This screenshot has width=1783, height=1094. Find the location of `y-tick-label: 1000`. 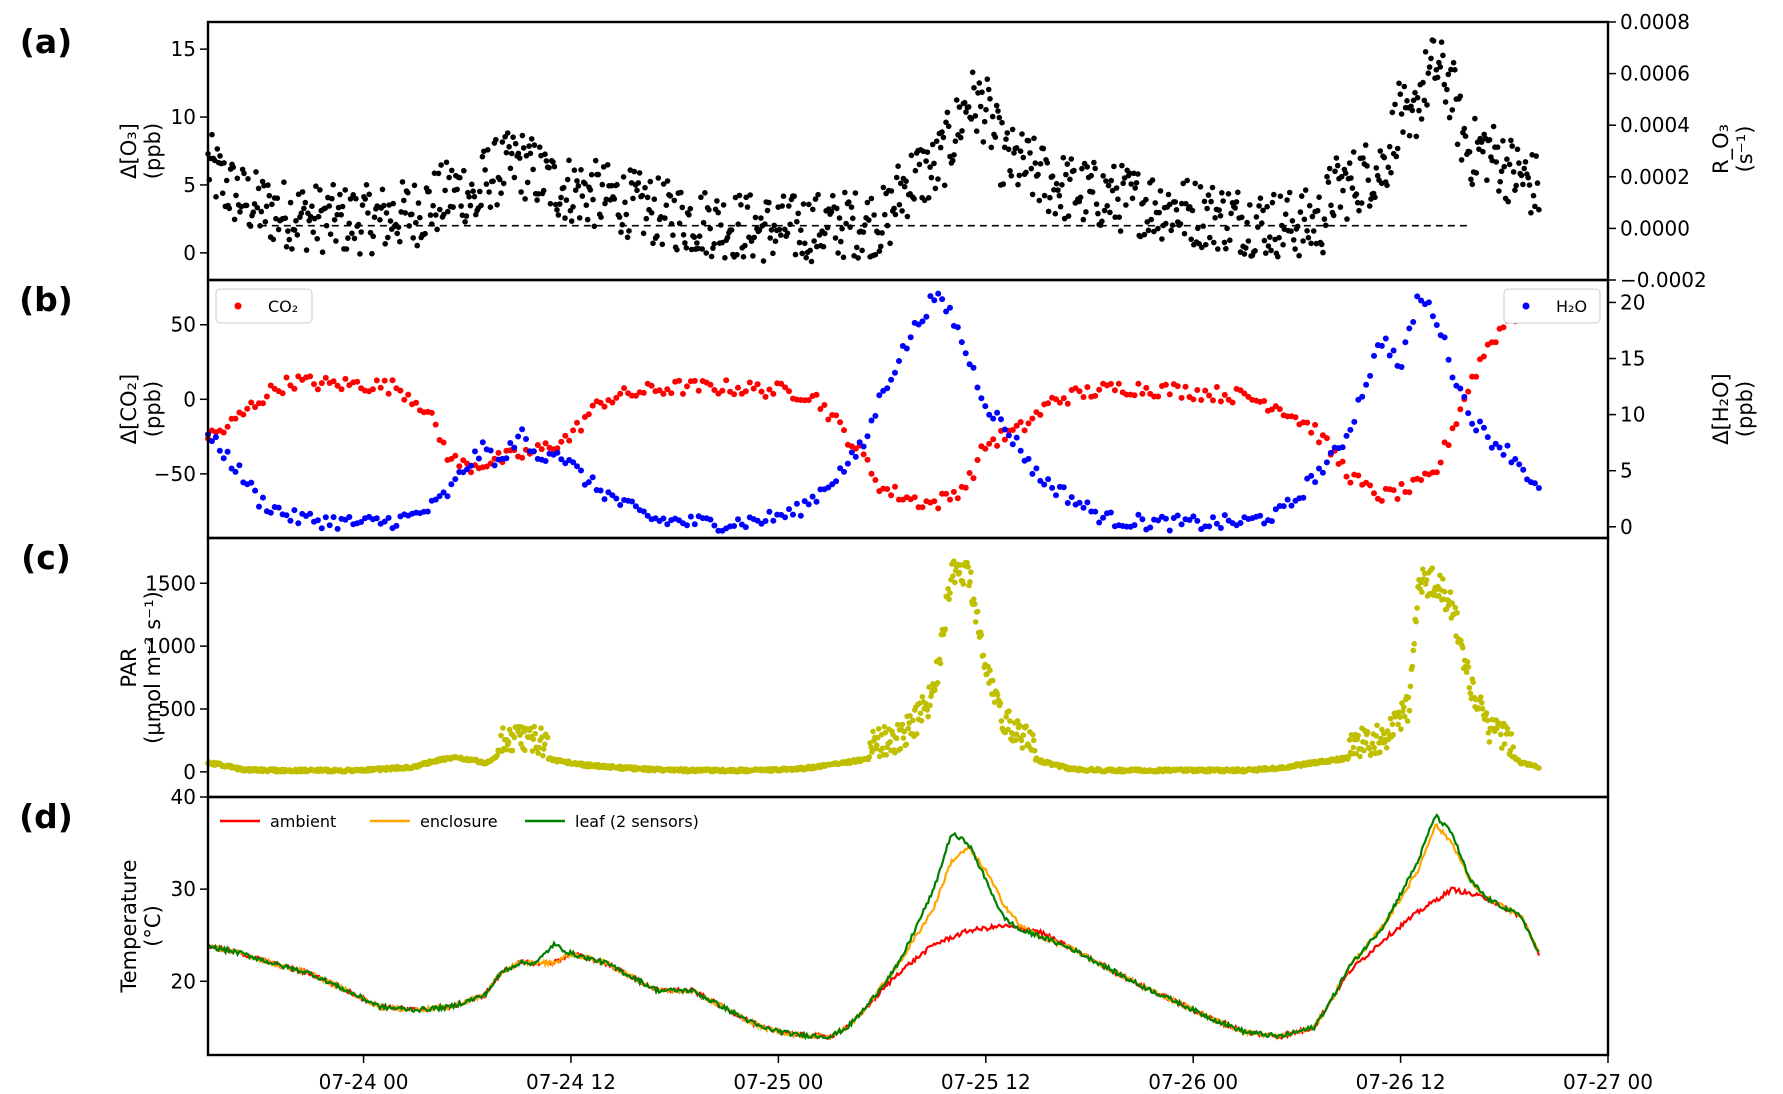

y-tick-label: 1000 is located at coordinates (170, 646).